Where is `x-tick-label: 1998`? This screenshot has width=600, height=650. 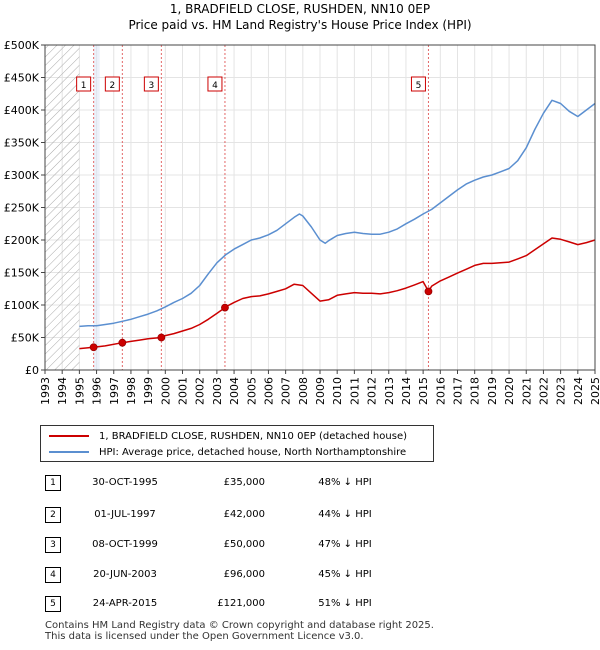
x-tick-label: 1998 is located at coordinates (131, 391).